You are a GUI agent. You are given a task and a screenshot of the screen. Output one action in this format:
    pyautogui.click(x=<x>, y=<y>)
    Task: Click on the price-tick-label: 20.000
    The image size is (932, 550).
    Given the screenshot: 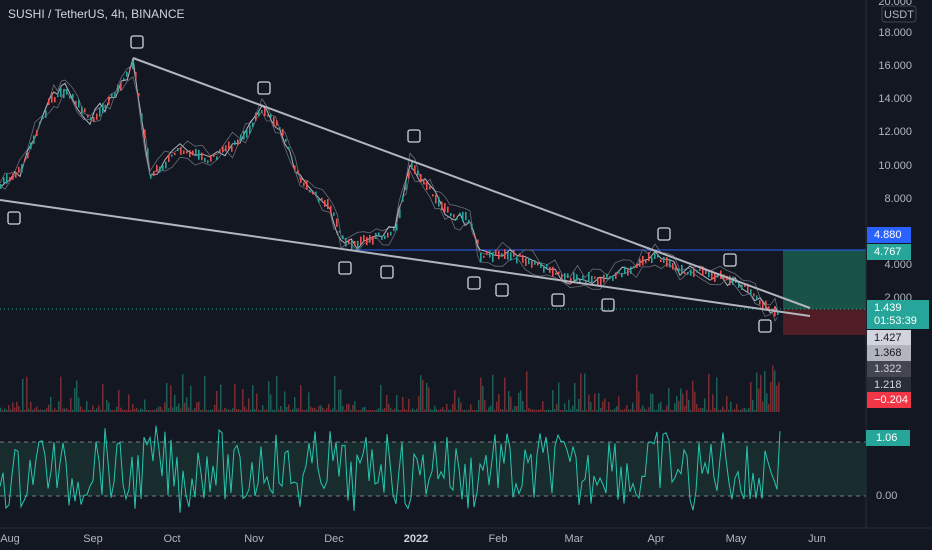 What is the action you would take?
    pyautogui.click(x=895, y=4)
    